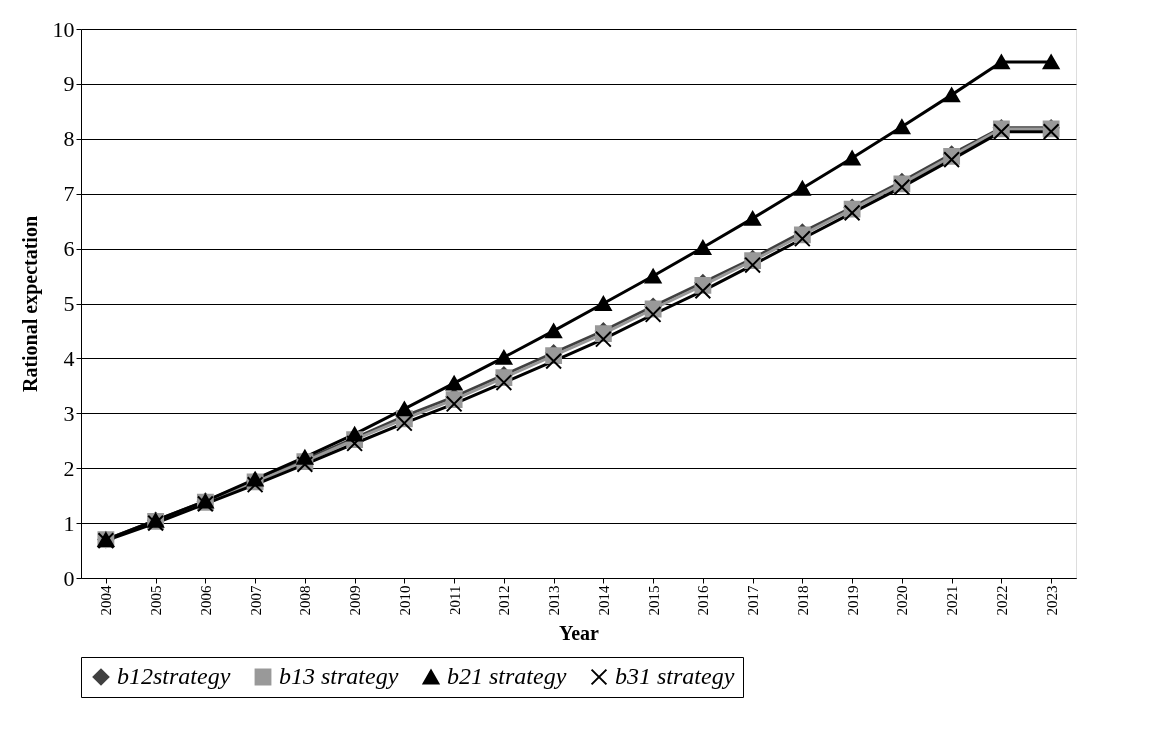 Image resolution: width=1155 pixels, height=749 pixels. Describe the element at coordinates (653, 600) in the screenshot. I see `x-tick-label: 2015` at that location.